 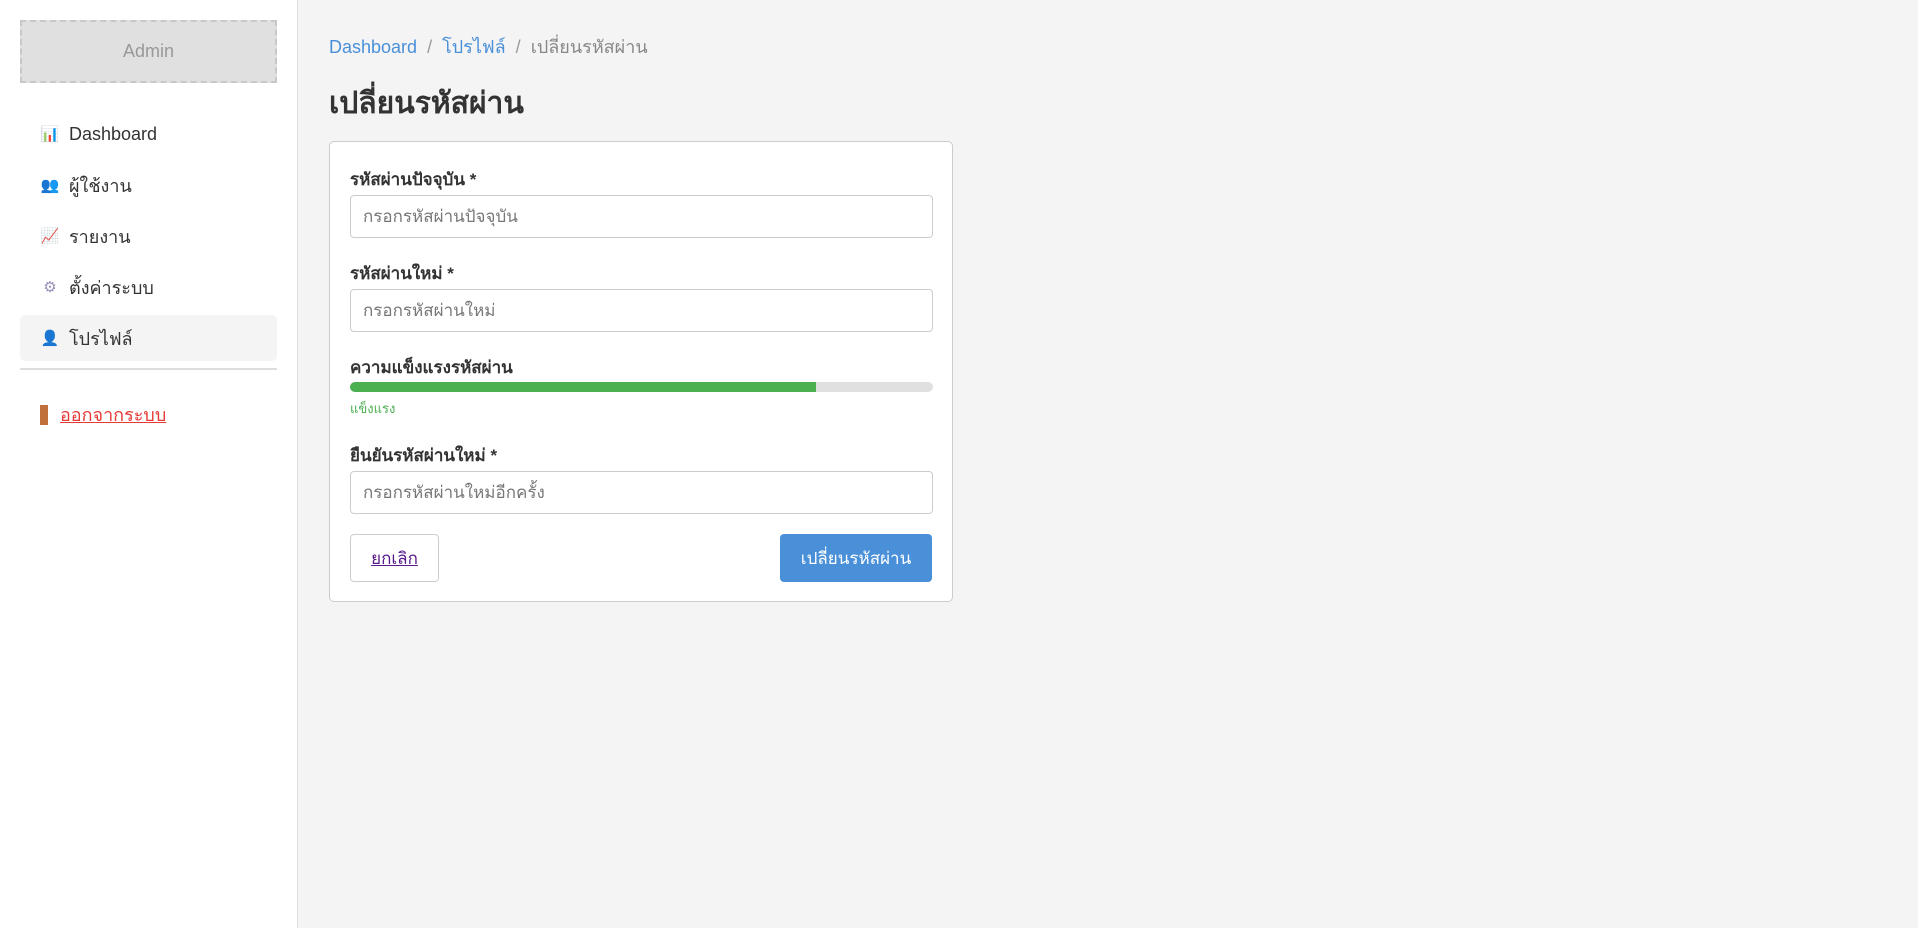 I want to click on cancel-button: ยกเลิก, so click(x=394, y=558).